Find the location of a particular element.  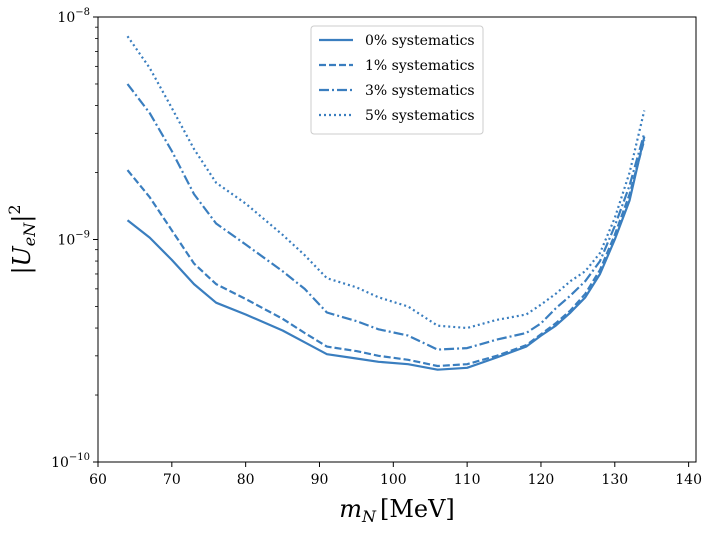

y-tick-exponent: −10 is located at coordinates (79, 457).